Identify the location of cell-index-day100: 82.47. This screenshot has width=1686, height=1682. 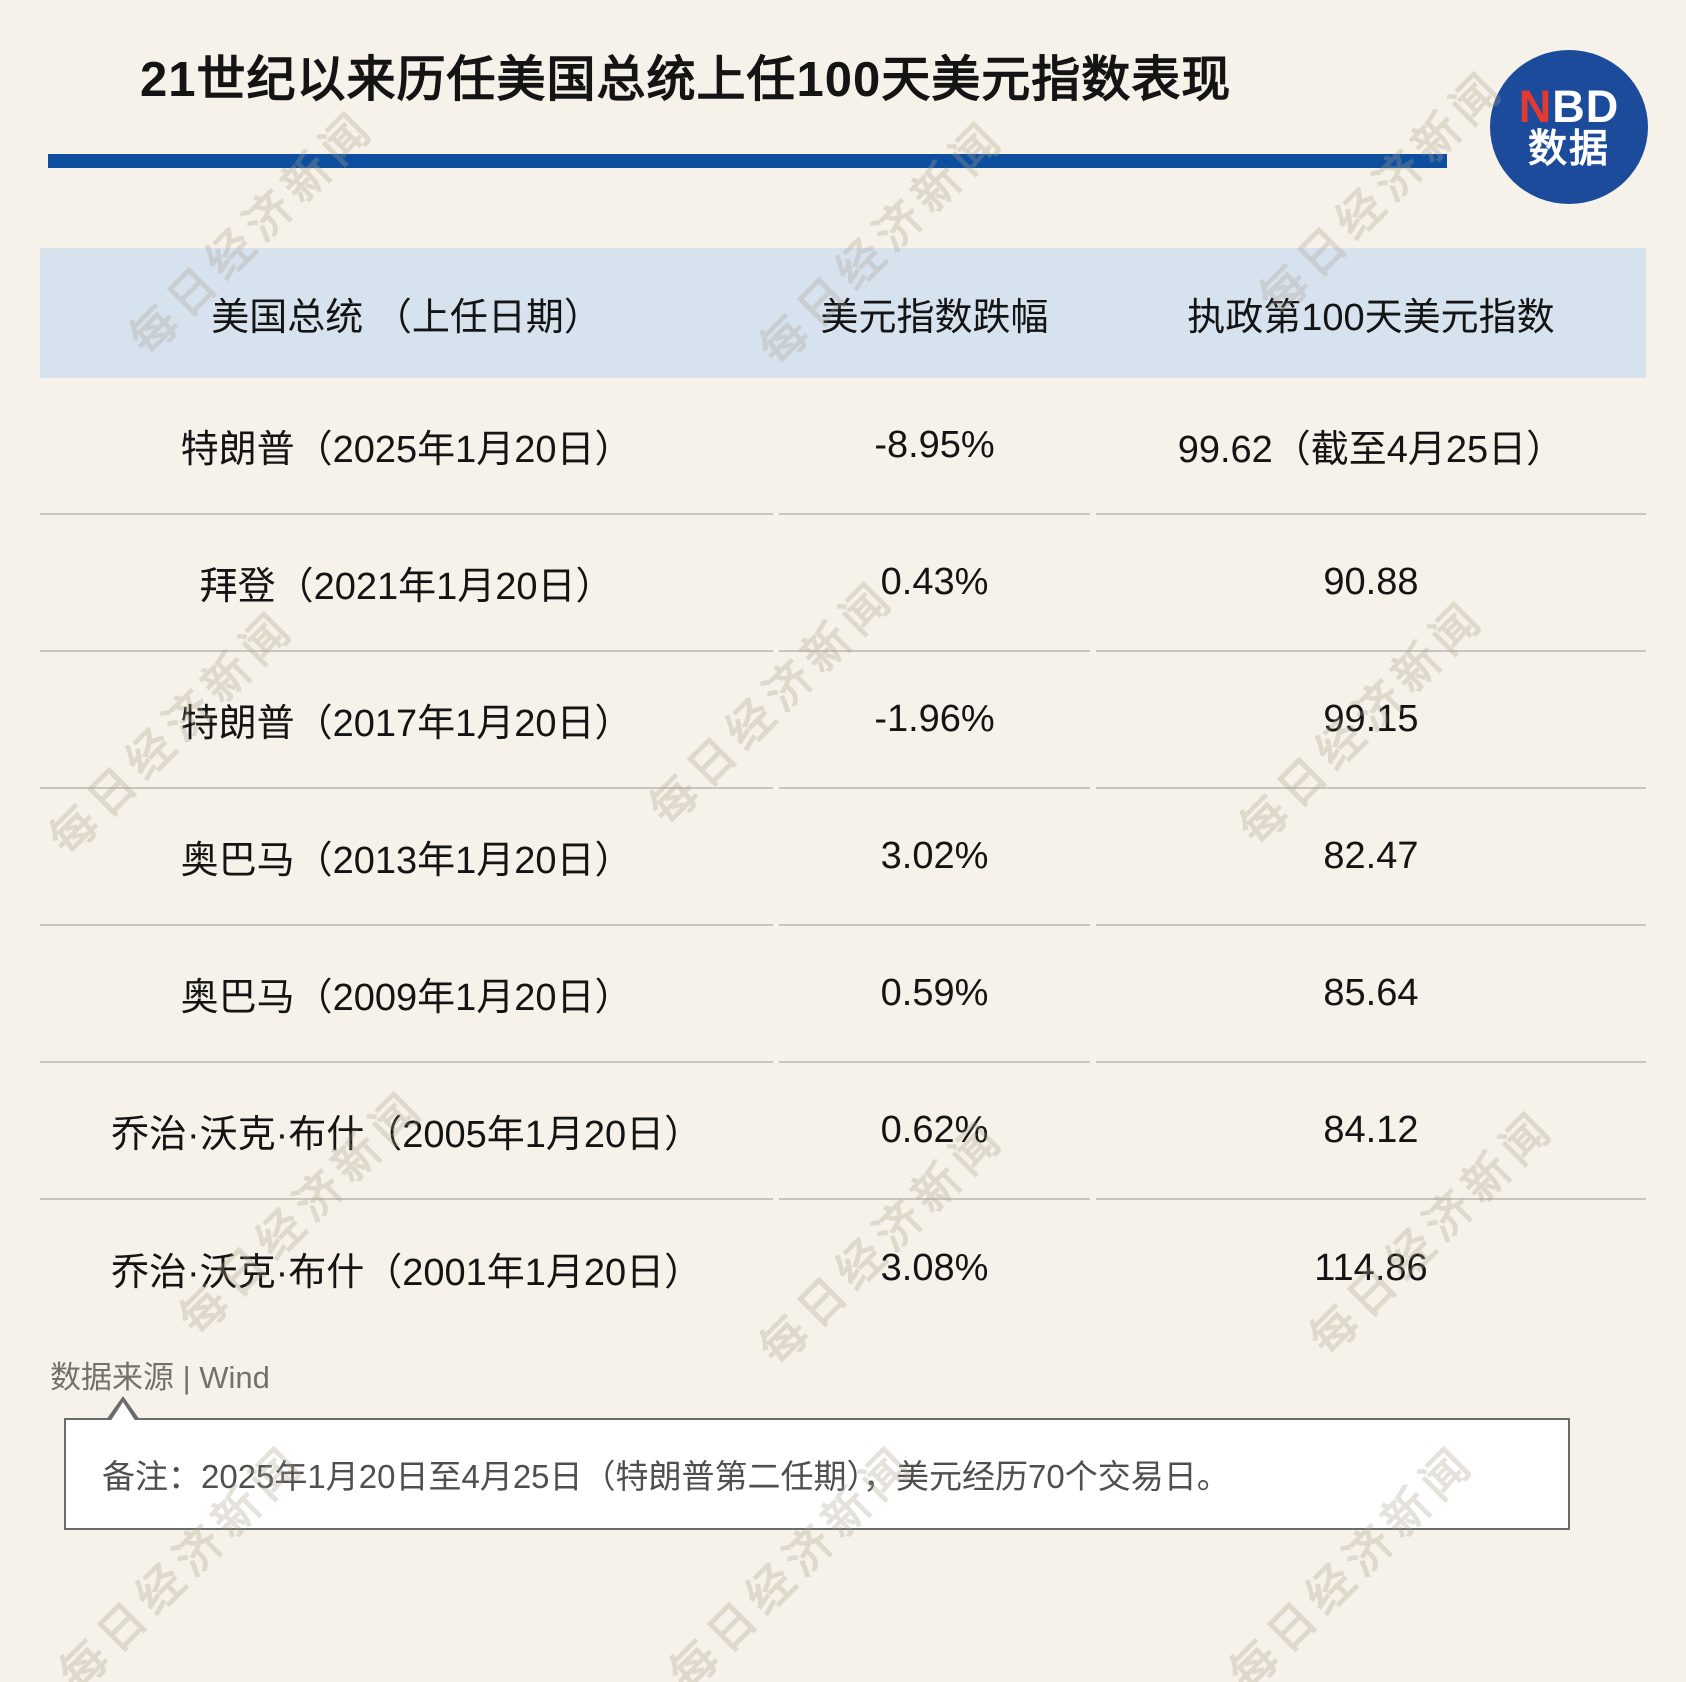
(1370, 857).